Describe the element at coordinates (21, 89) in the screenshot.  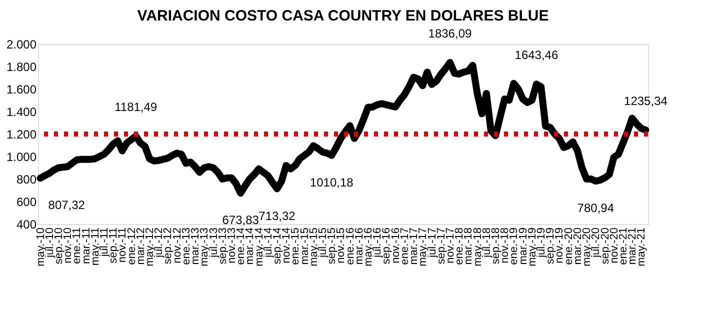
I see `y-tick-label: 1.600` at that location.